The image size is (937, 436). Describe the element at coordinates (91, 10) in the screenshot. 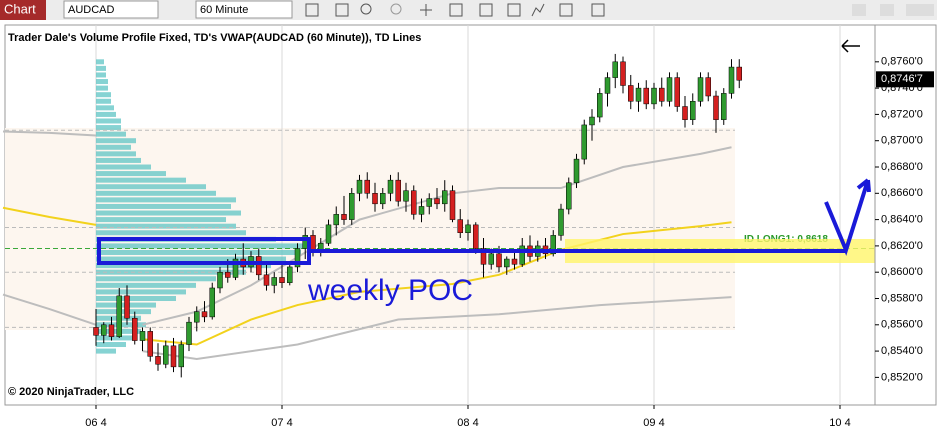

I see `instrument-label: AUDCAD` at that location.